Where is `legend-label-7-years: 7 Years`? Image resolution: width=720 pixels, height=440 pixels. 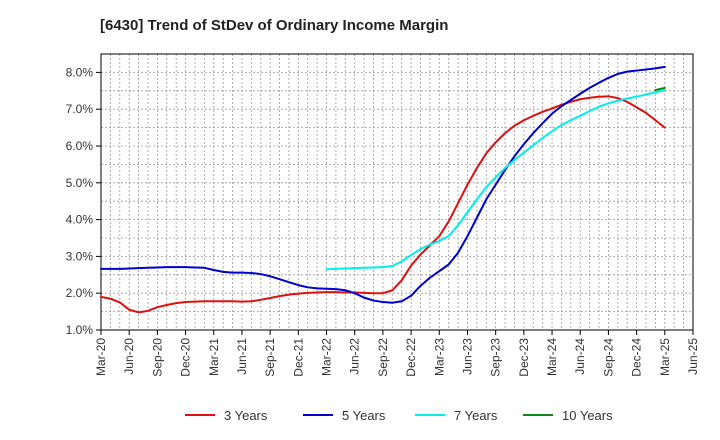 legend-label-7-years: 7 Years is located at coordinates (476, 415).